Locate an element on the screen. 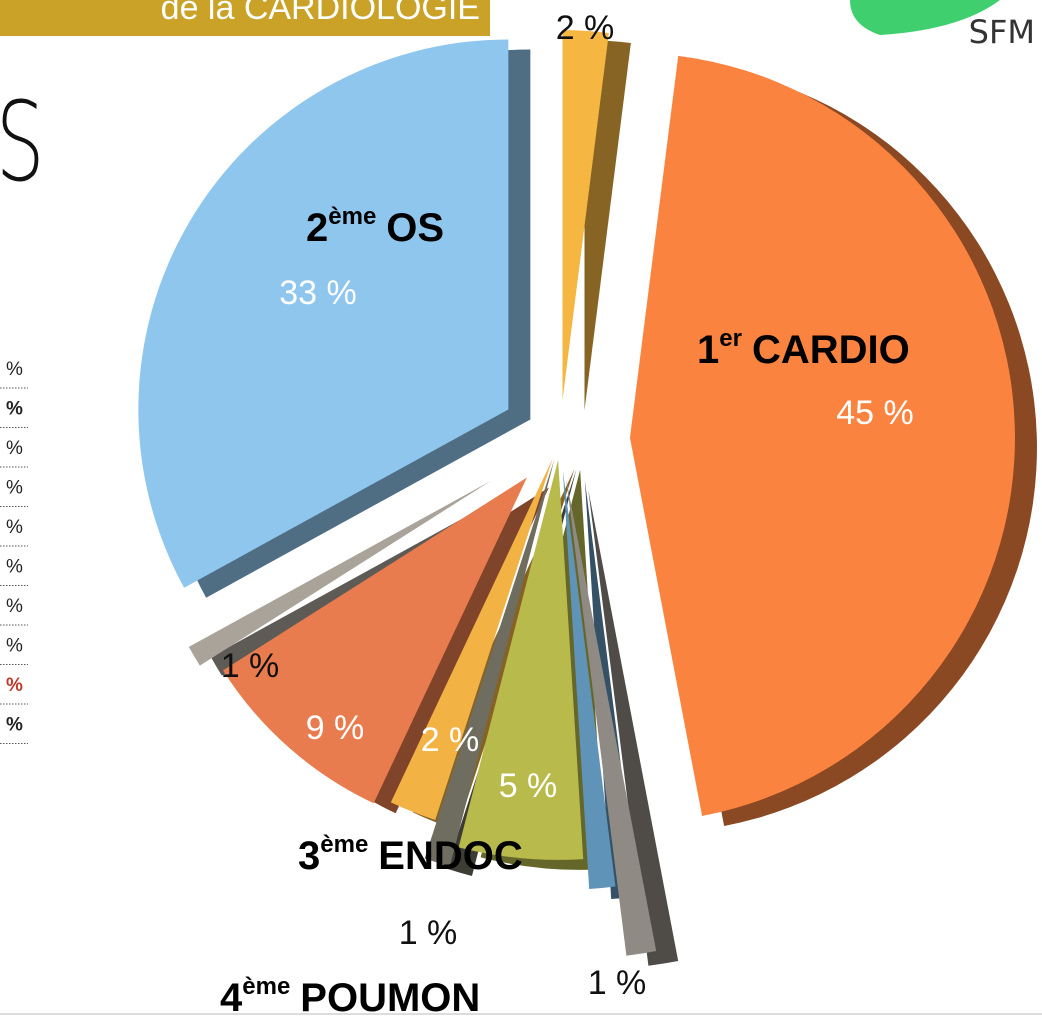 This screenshot has height=1018, width=1042. slice-side is located at coordinates (633, 727).